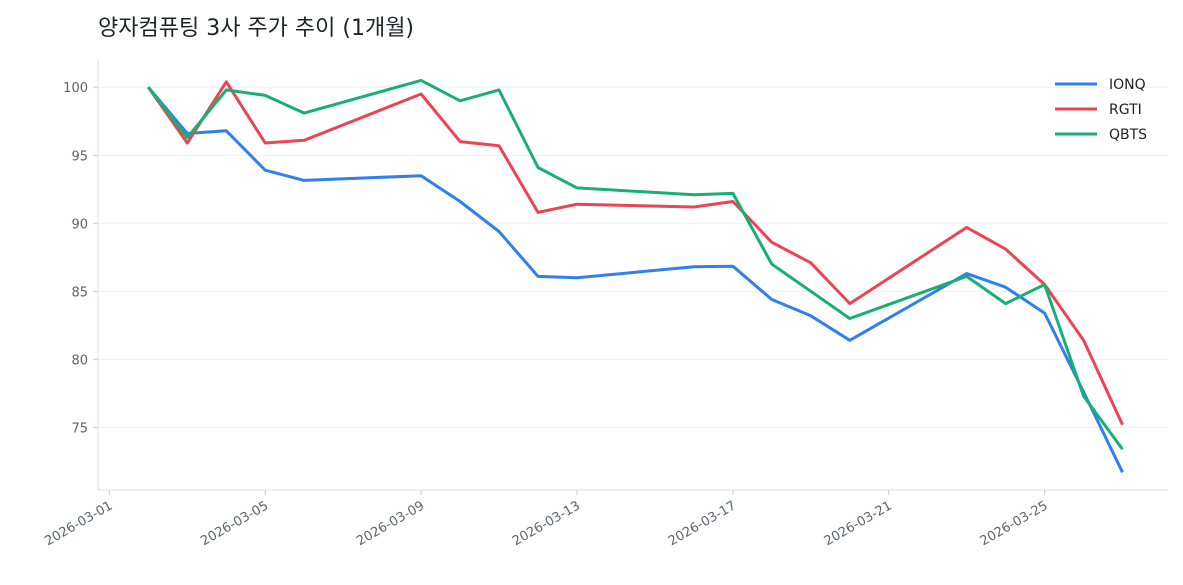  I want to click on legend-label-rgti: RGTI, so click(1125, 110).